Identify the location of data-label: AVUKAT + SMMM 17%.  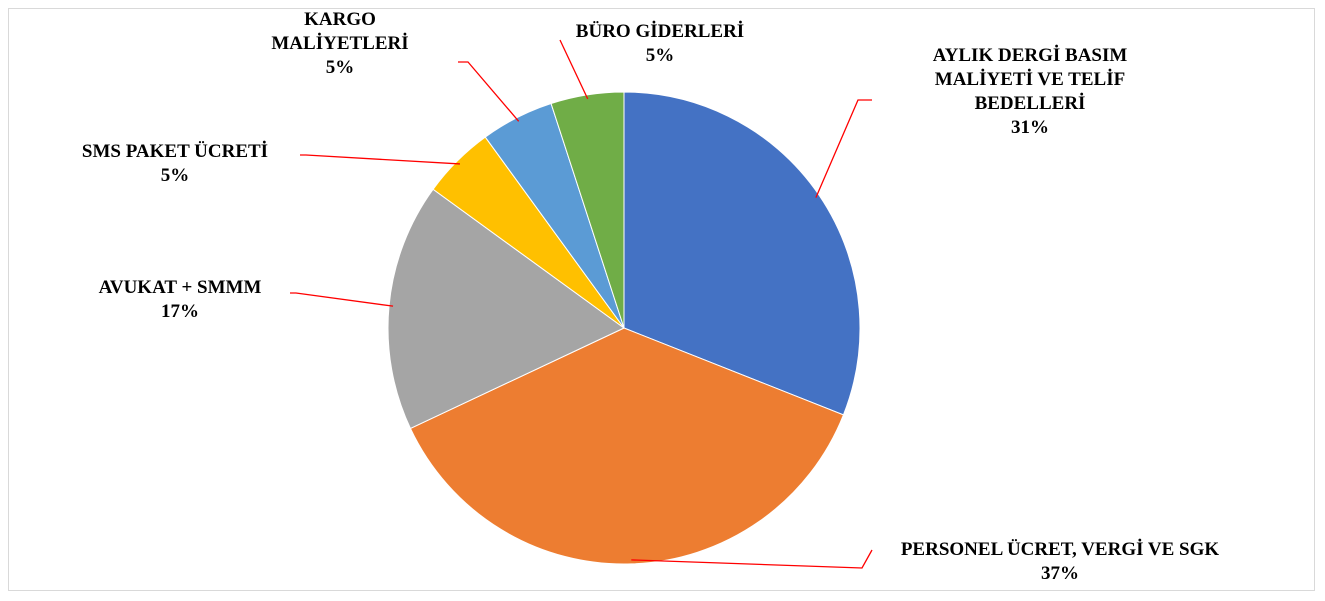
(180, 300).